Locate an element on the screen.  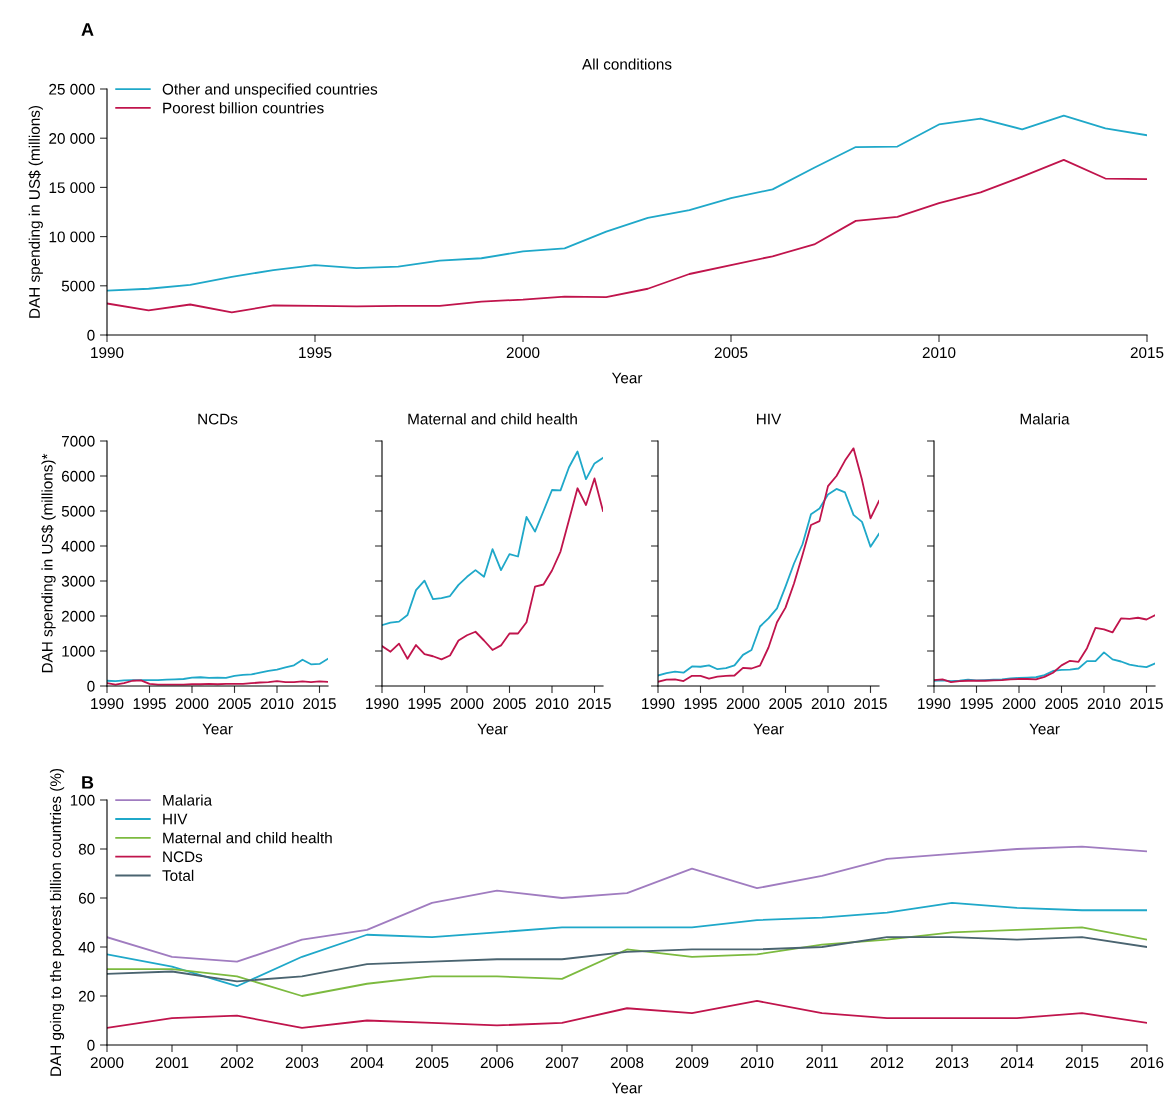
chart-title: All conditions is located at coordinates (627, 64).